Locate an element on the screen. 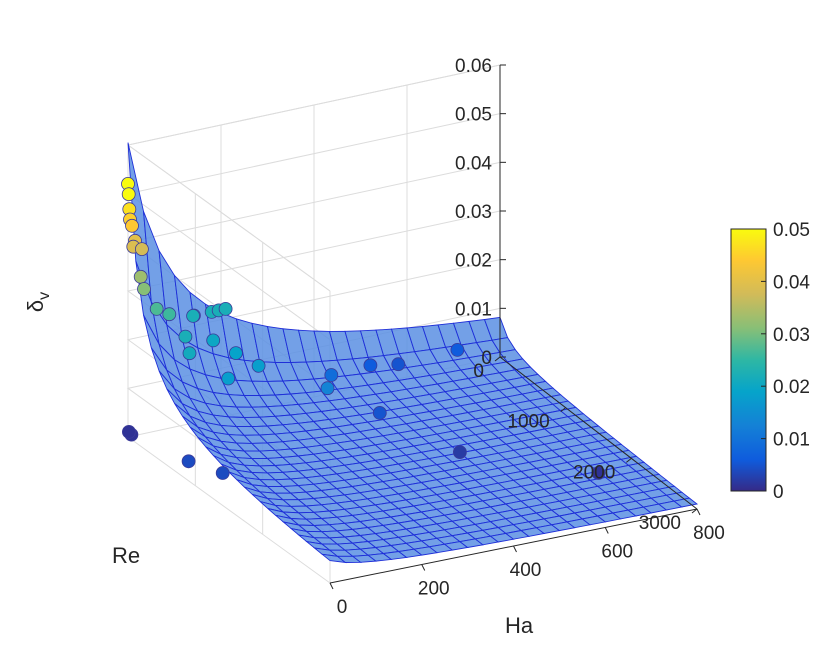 The image size is (831, 656). z-tick-label: 0.04 is located at coordinates (473, 163).